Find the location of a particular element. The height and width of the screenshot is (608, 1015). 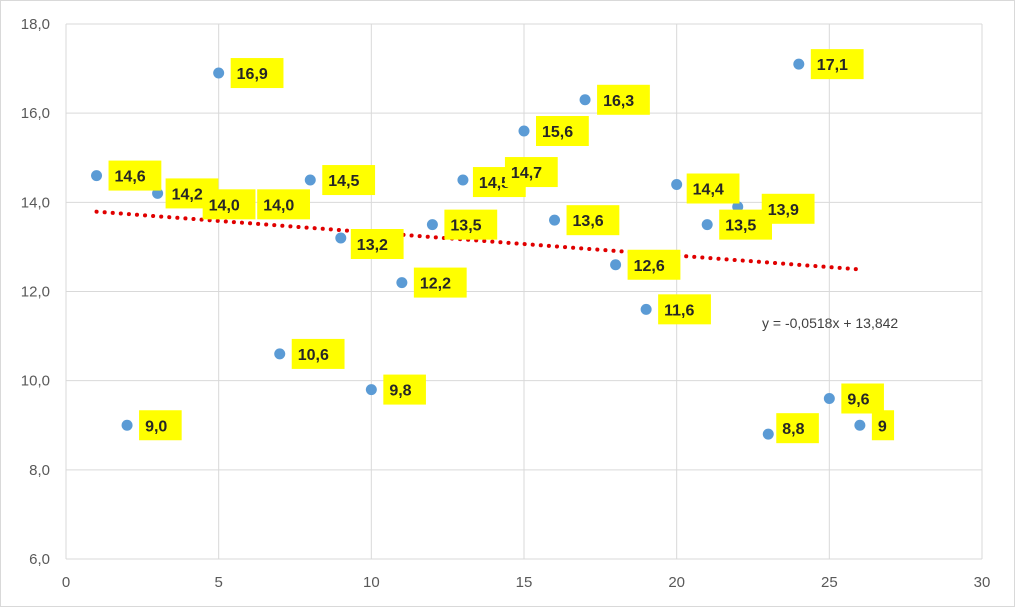

data-label-text: 8,8 is located at coordinates (793, 429).